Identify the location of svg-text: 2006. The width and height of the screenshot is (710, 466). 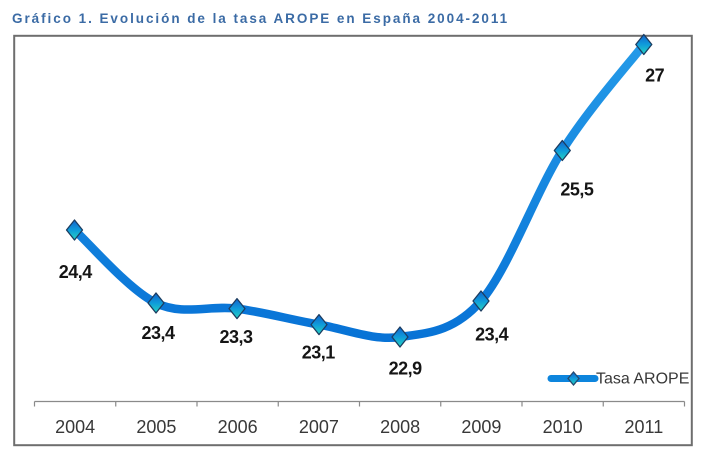
(238, 427).